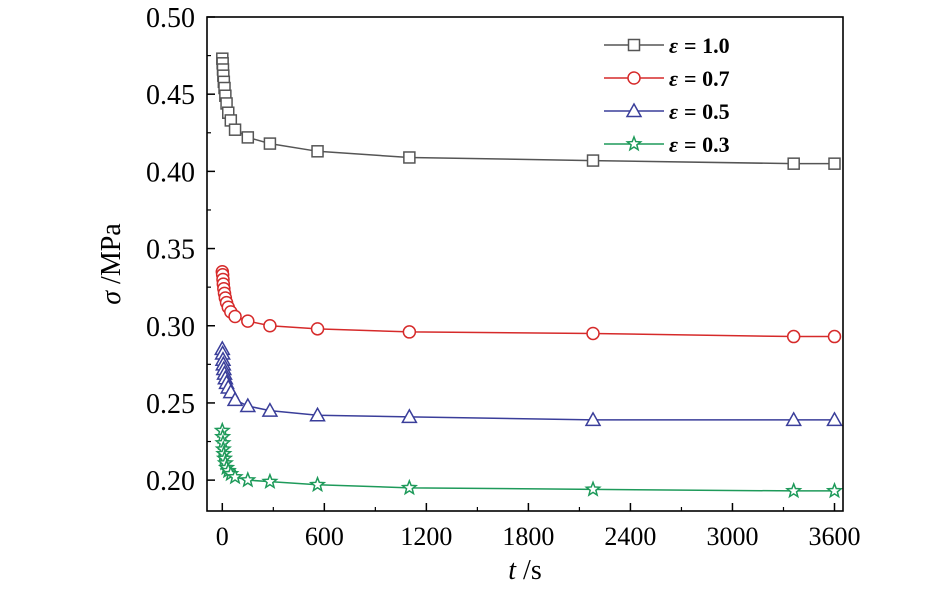 The width and height of the screenshot is (945, 591). What do you see at coordinates (222, 536) in the screenshot?
I see `x-tick-label-0: 0` at bounding box center [222, 536].